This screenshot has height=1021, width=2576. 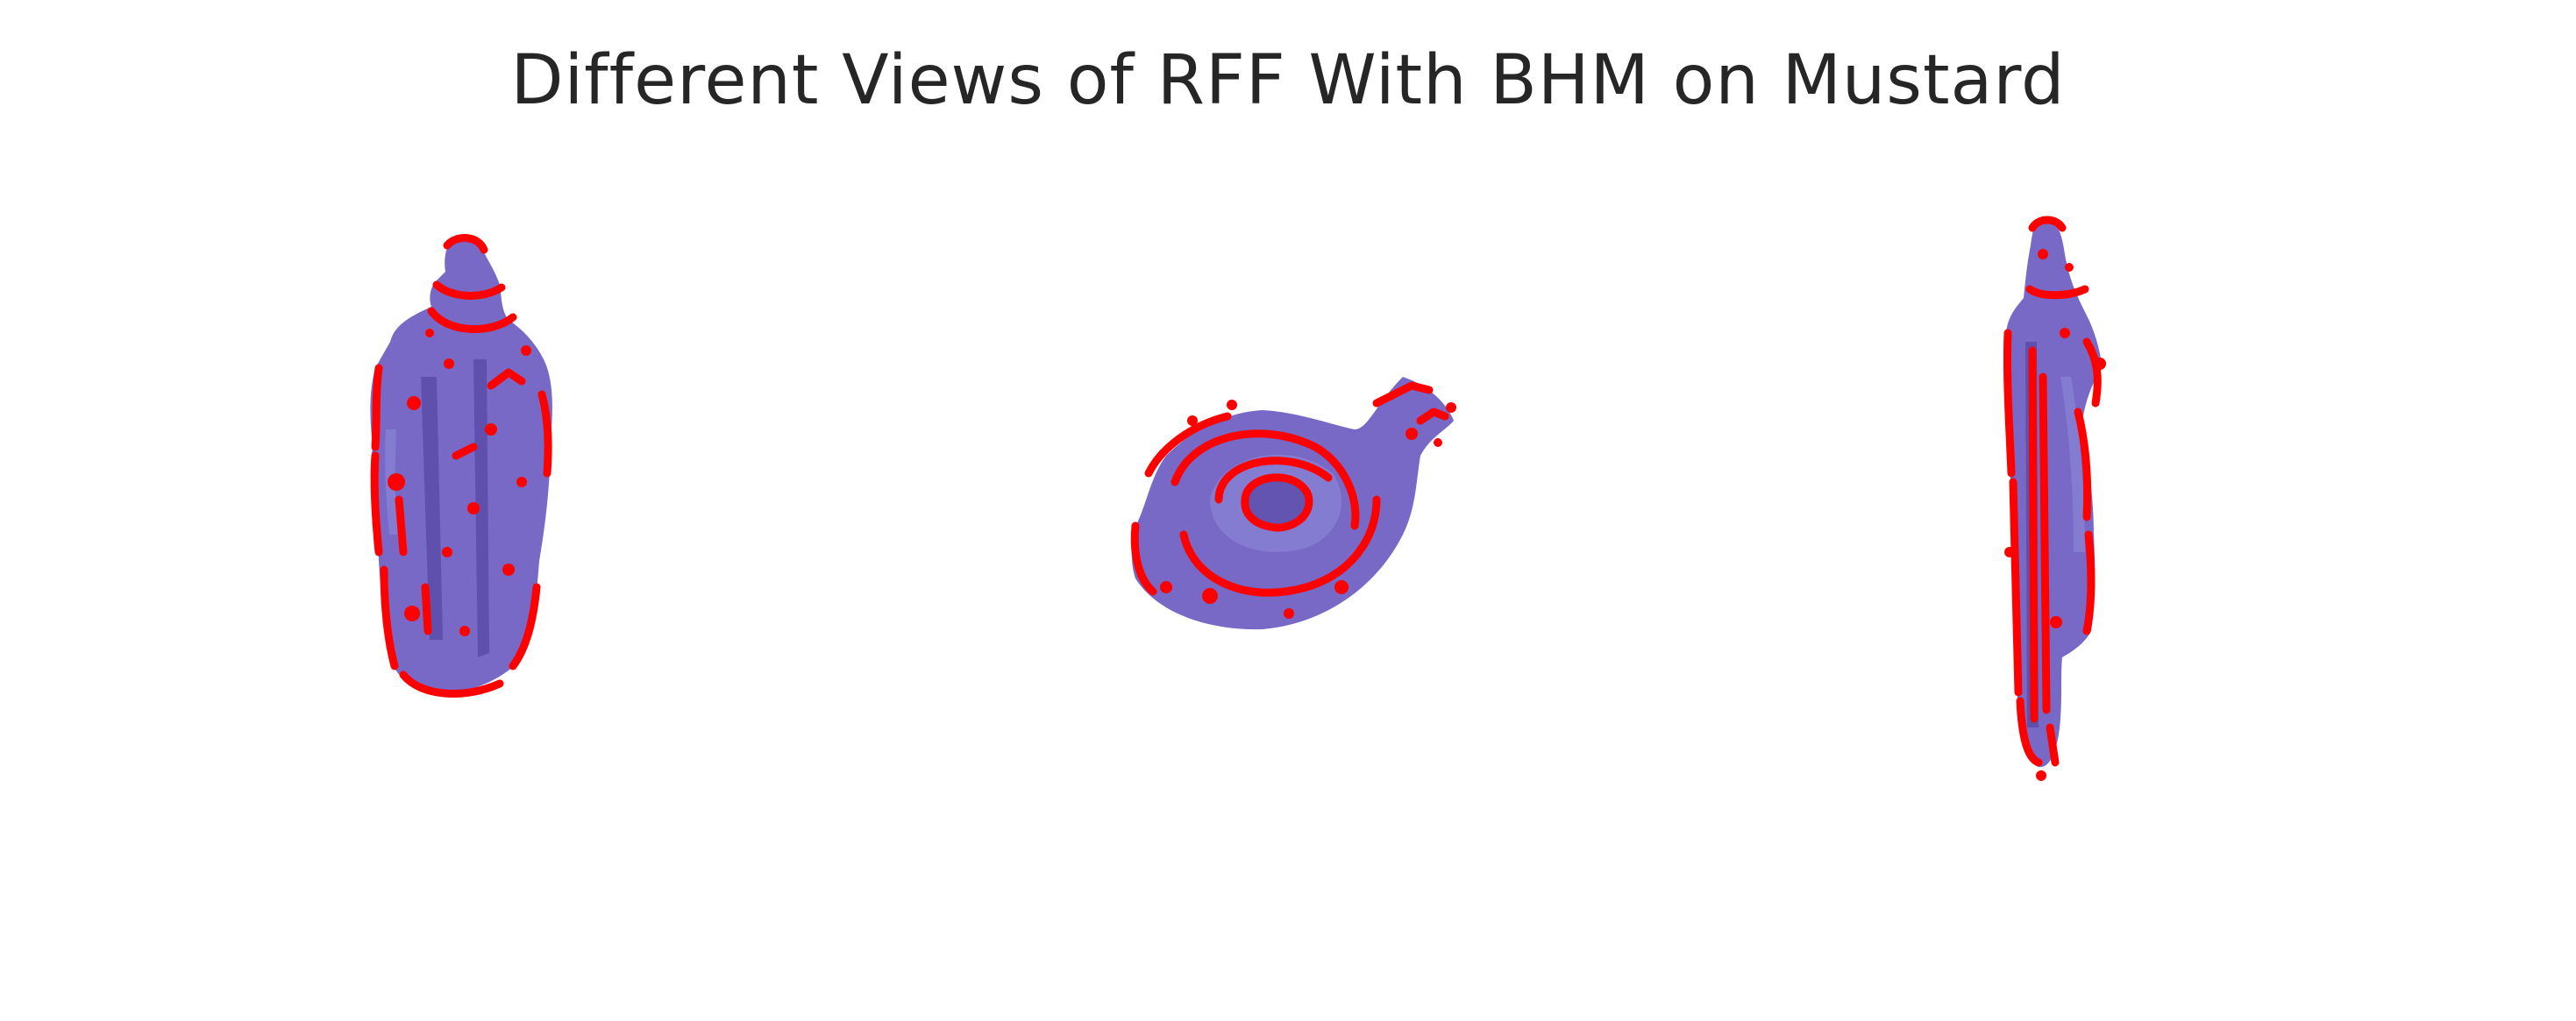 I want to click on front-view-panel, so click(x=473, y=464).